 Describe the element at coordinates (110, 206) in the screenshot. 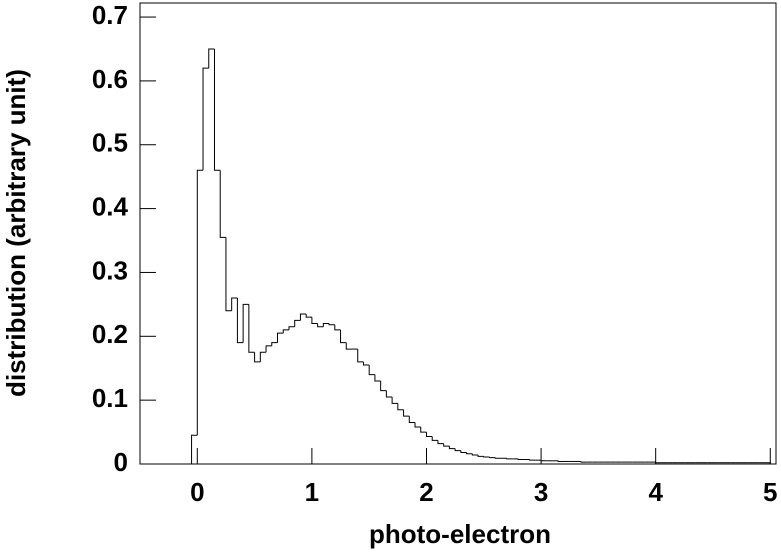

I see `y-tick-label: 0.4` at that location.